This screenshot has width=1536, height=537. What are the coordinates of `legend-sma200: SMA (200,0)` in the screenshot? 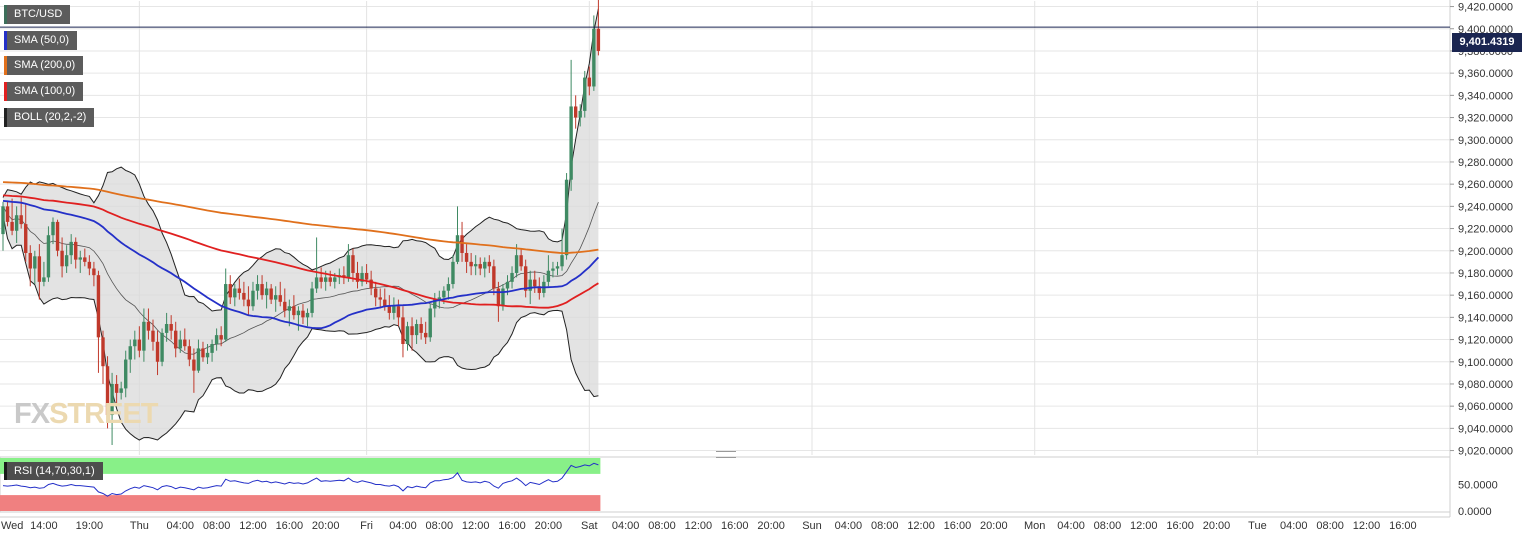 It's located at (44, 65).